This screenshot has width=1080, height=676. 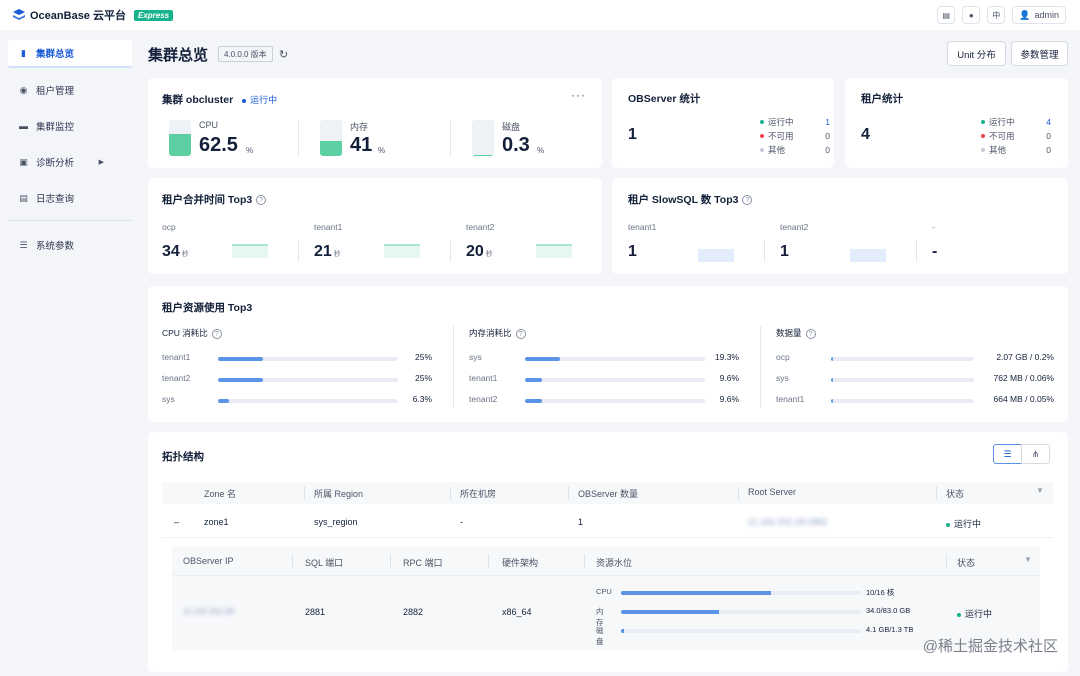 What do you see at coordinates (209, 125) in the screenshot?
I see `cpu-label: CPU` at bounding box center [209, 125].